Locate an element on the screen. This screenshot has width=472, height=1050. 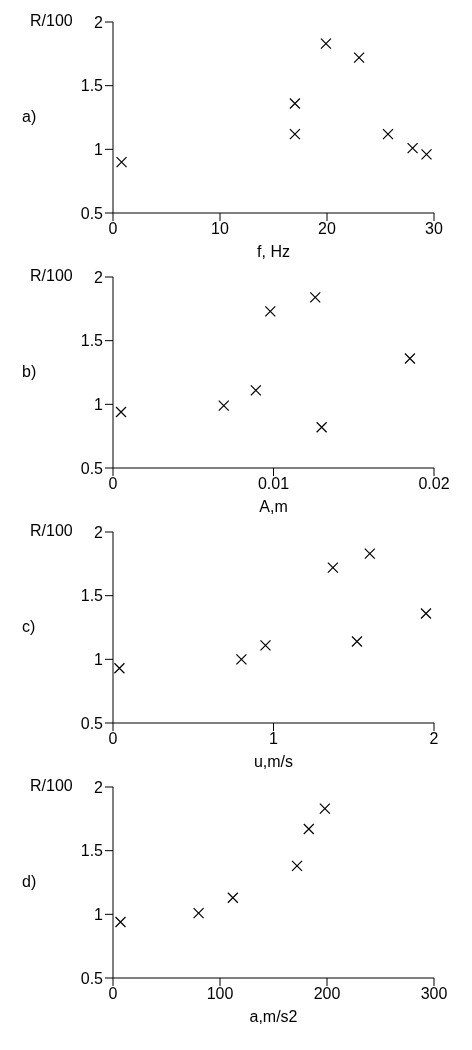
x-tick-label: 2 is located at coordinates (434, 739).